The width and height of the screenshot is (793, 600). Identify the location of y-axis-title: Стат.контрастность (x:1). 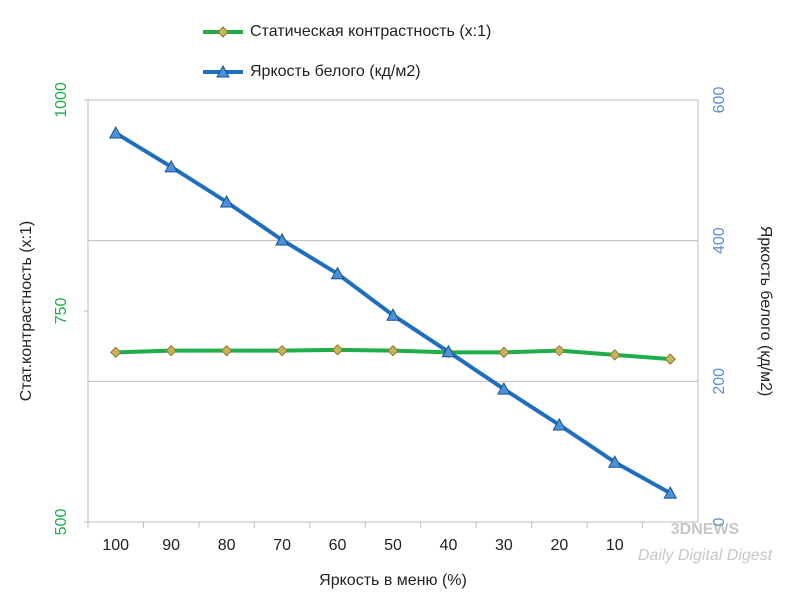
(26, 311).